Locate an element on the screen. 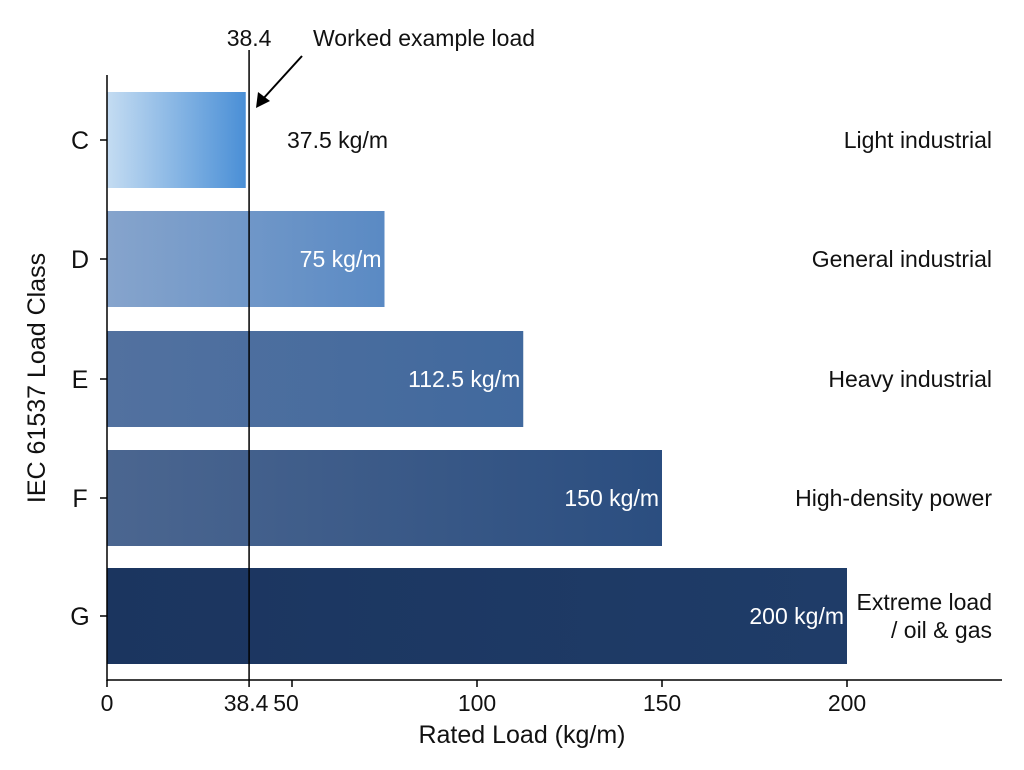 The image size is (1024, 770). x-ticks: 0 38.4 50 100 150 200 is located at coordinates (483, 698).